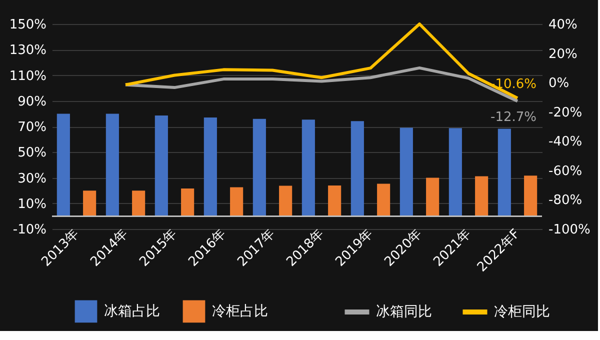 Image resolution: width=600 pixels, height=340 pixels. What do you see at coordinates (559, 84) in the screenshot?
I see `y2-tick-label: 0%` at bounding box center [559, 84].